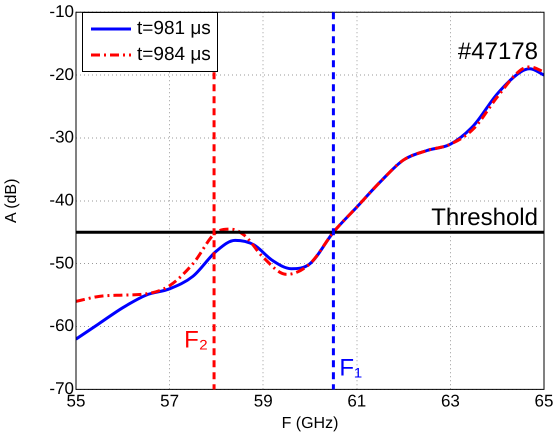 The height and width of the screenshot is (433, 556). I want to click on y-tick-label: -20, so click(61, 74).